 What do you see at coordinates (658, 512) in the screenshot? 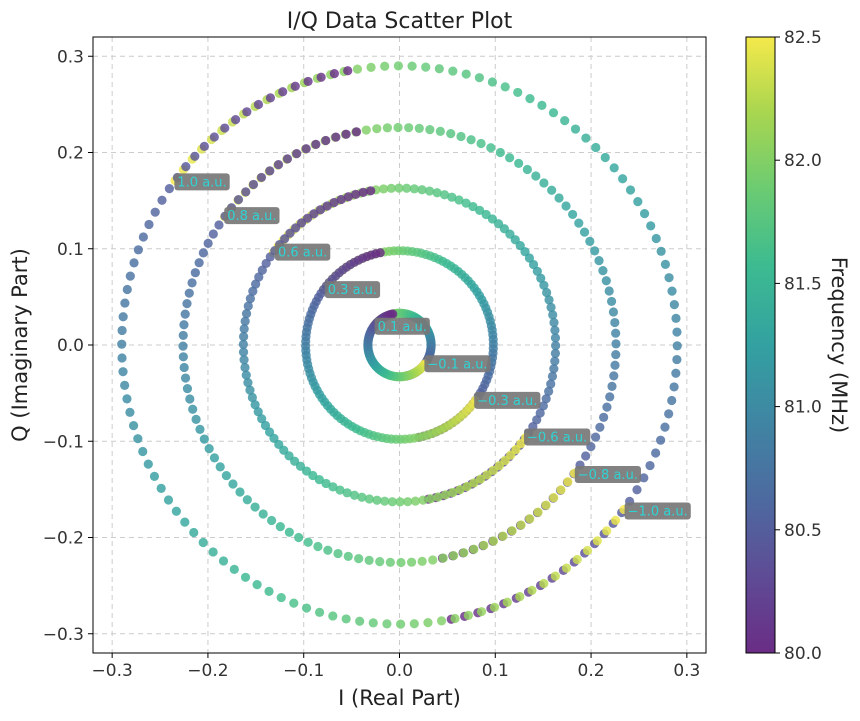
I see `annotation-text: −1.0 a.u.` at bounding box center [658, 512].